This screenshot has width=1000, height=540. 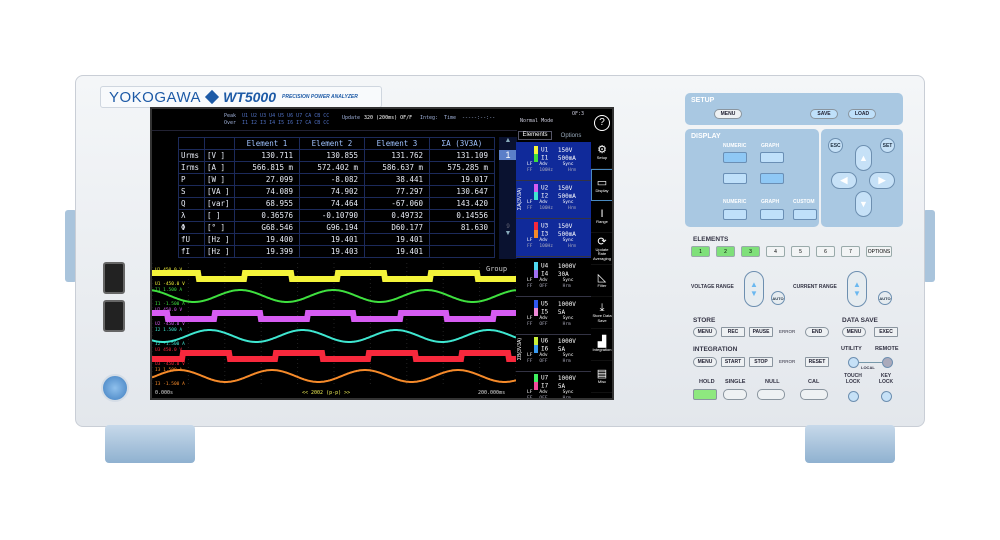 I want to click on touch-lock-button, so click(x=853, y=396).